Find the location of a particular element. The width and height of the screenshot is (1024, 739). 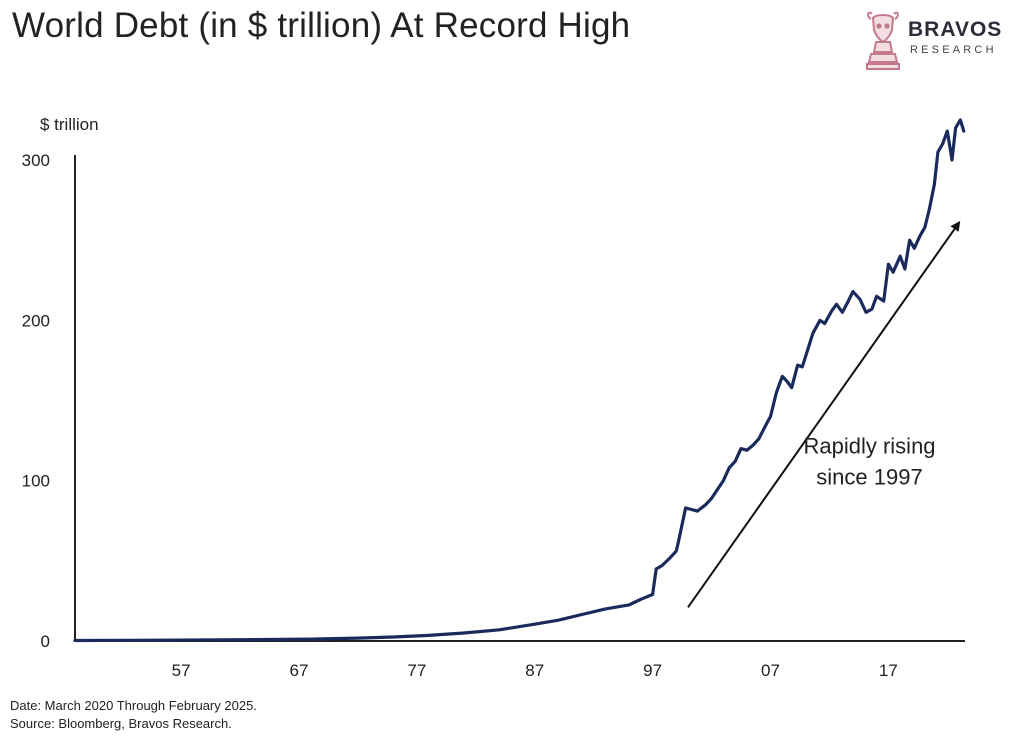

footnote-source: Source: Bloomberg, Bravos Research. is located at coordinates (121, 723).